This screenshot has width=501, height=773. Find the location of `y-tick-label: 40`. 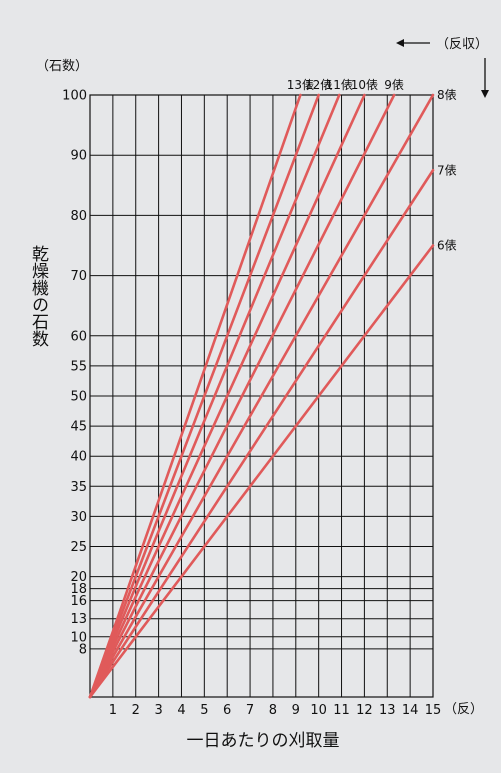

y-tick-label: 40 is located at coordinates (78, 457).